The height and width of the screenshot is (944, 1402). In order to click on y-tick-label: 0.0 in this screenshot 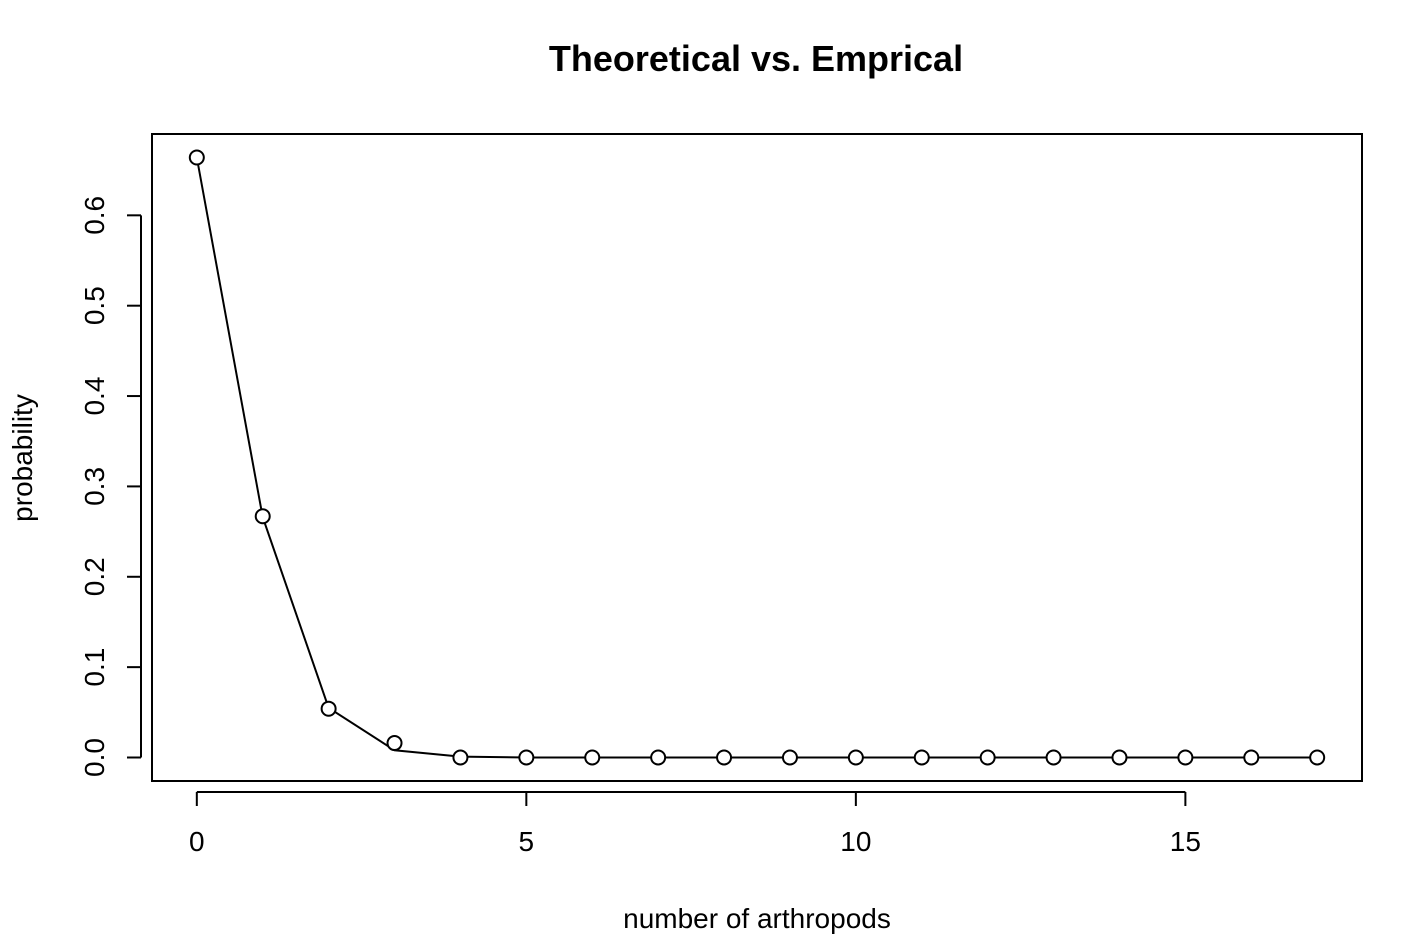, I will do `click(94, 757)`.